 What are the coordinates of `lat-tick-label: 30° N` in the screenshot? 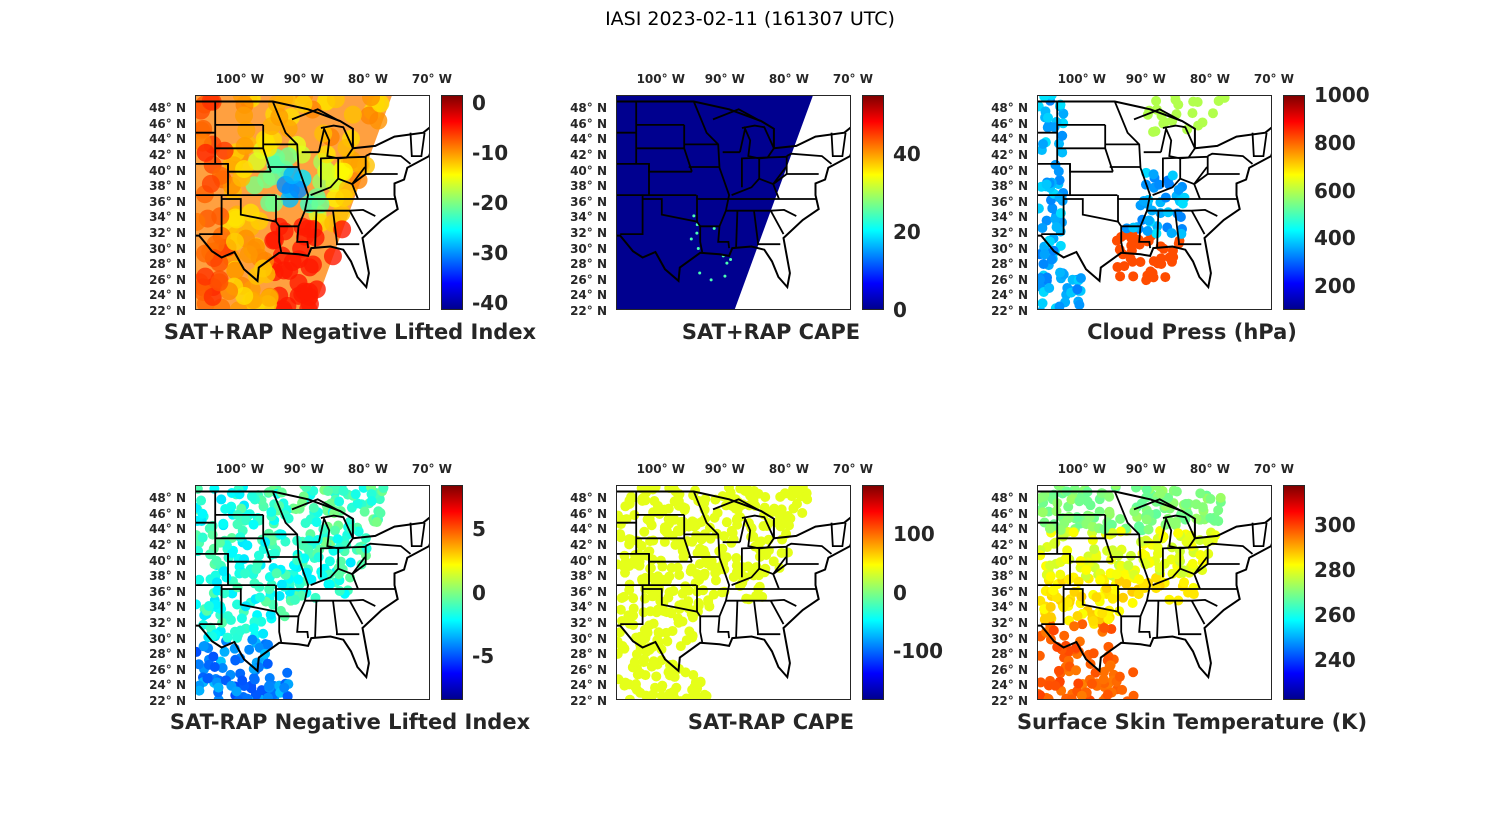 It's located at (167, 248).